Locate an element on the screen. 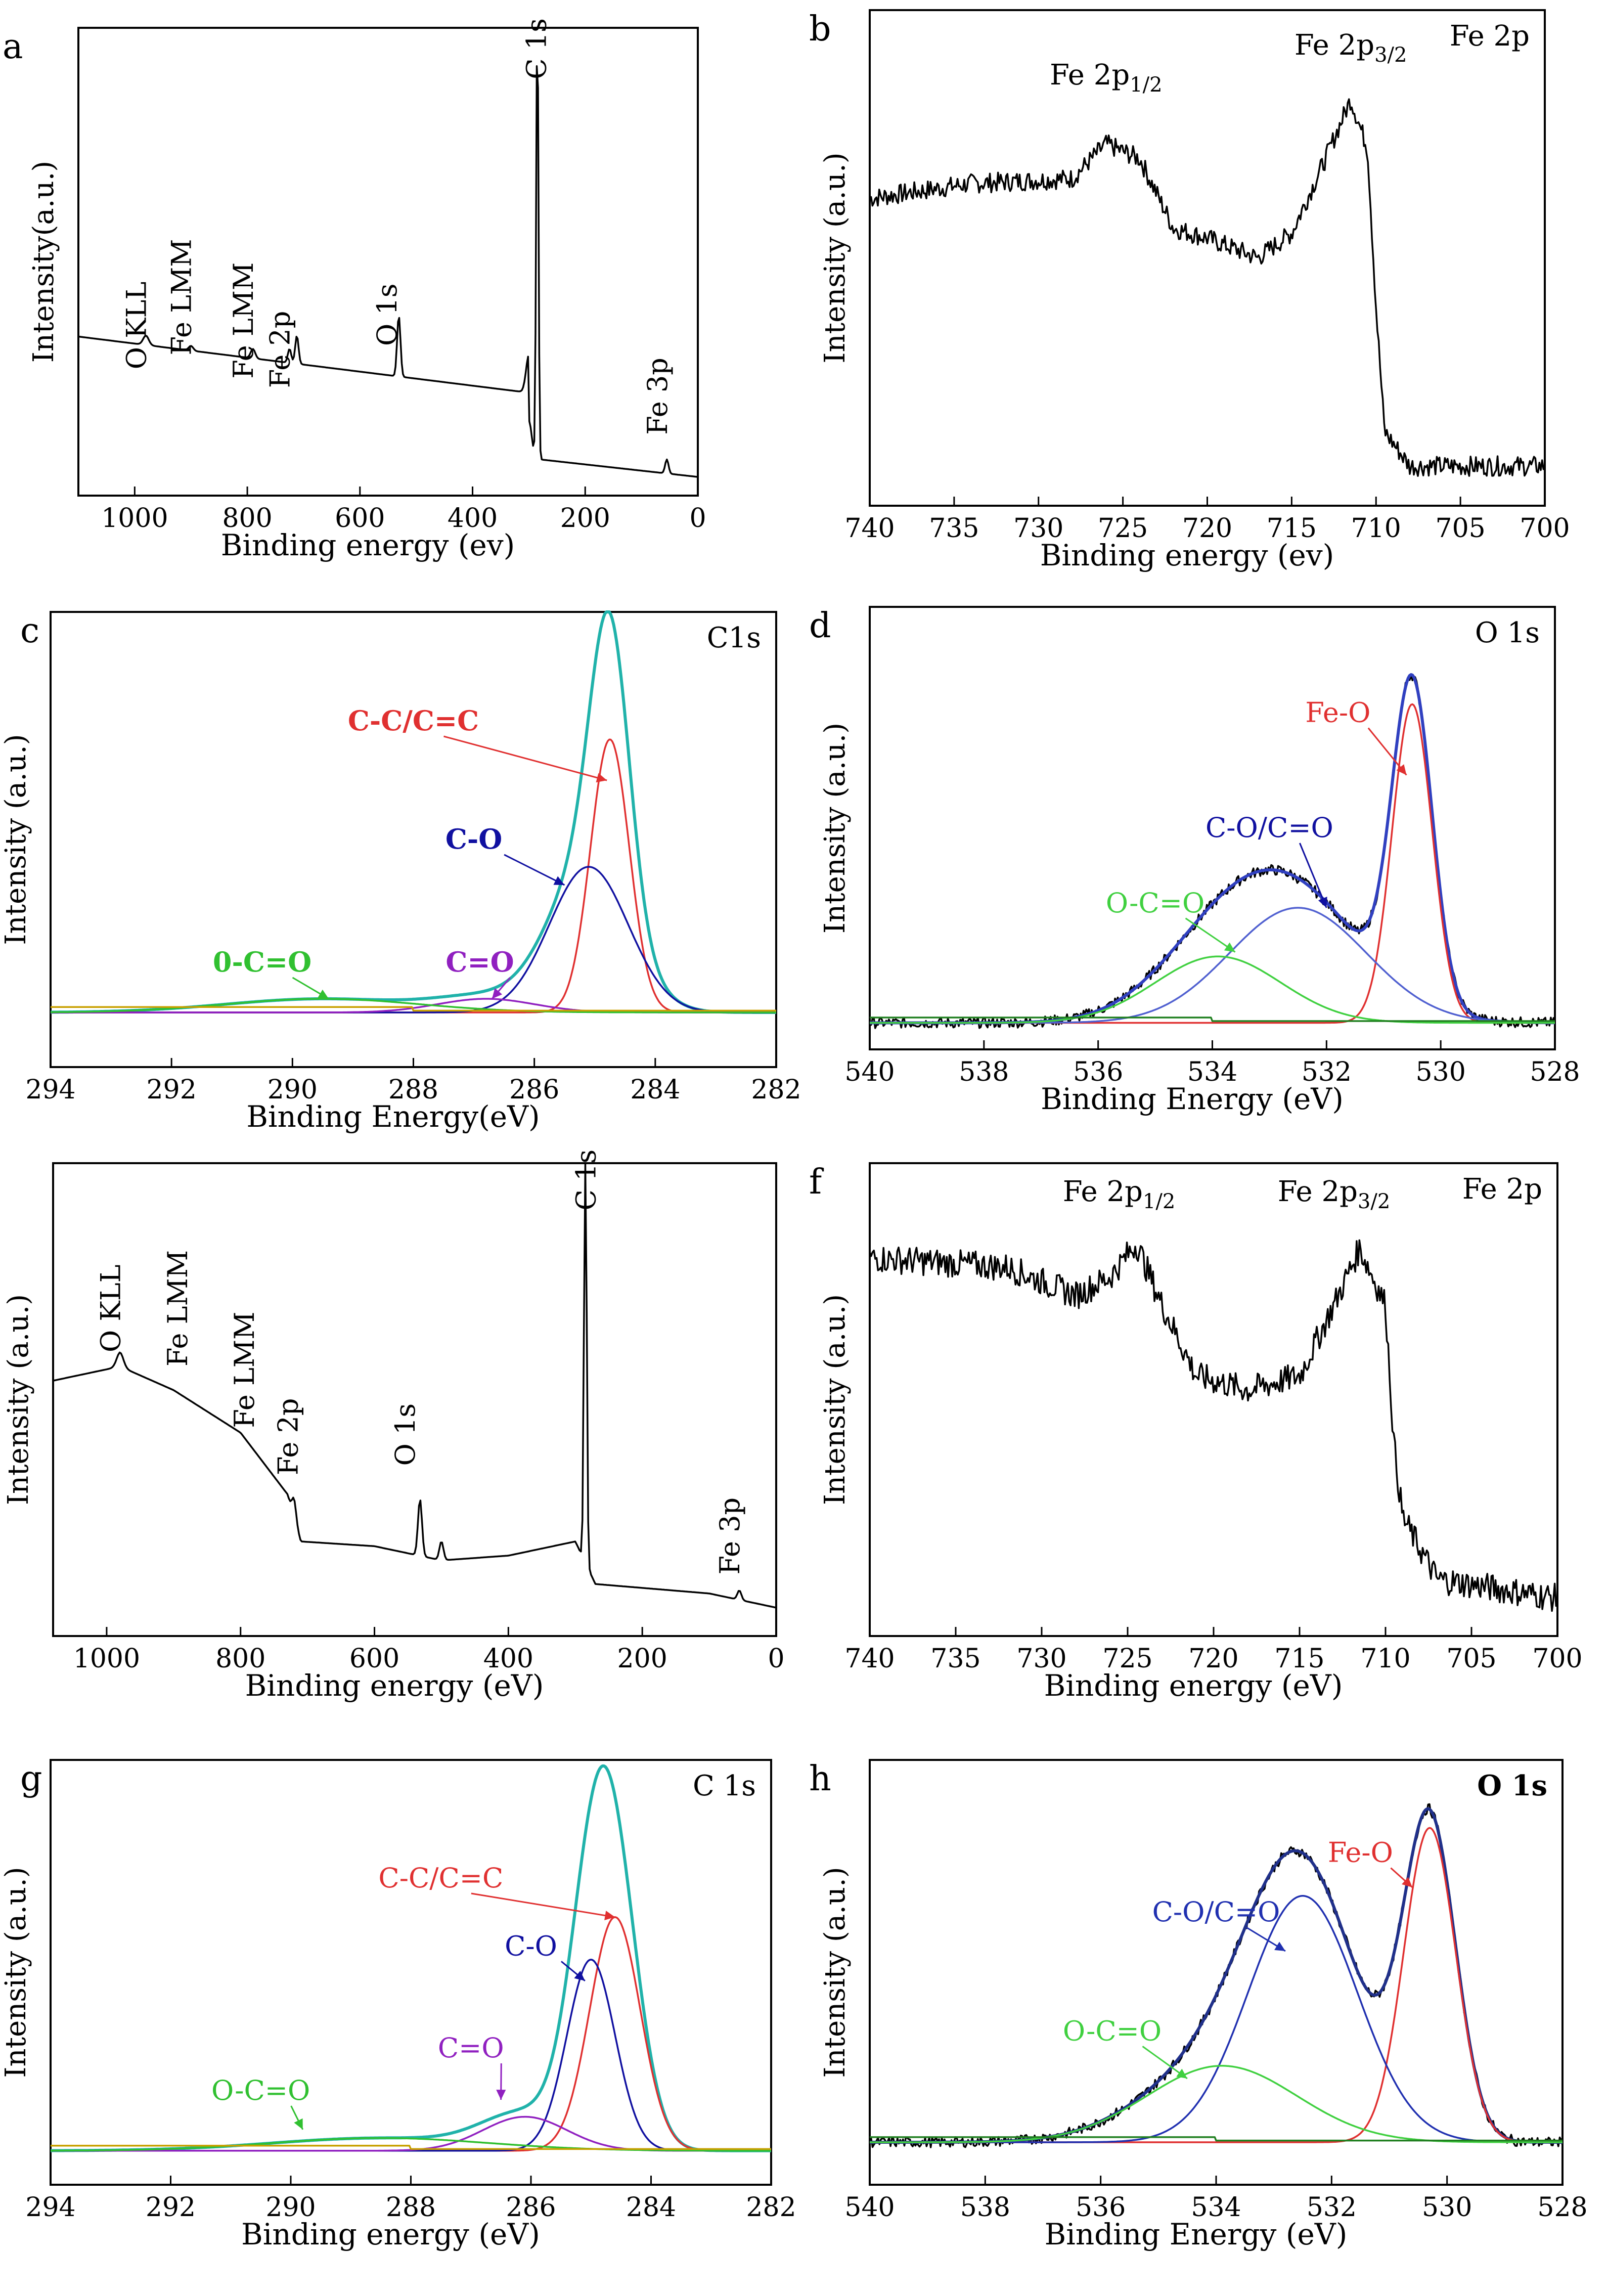 The image size is (1607, 2296). x-tick-label: 532 is located at coordinates (1327, 1072).